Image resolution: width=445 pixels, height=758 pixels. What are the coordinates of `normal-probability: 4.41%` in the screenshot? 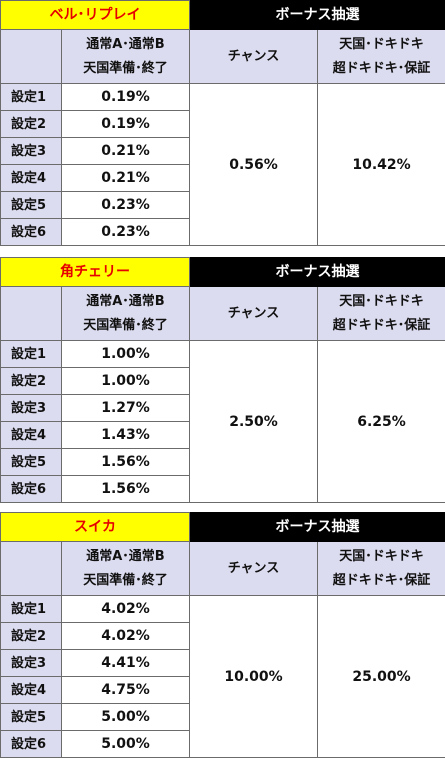 It's located at (126, 663).